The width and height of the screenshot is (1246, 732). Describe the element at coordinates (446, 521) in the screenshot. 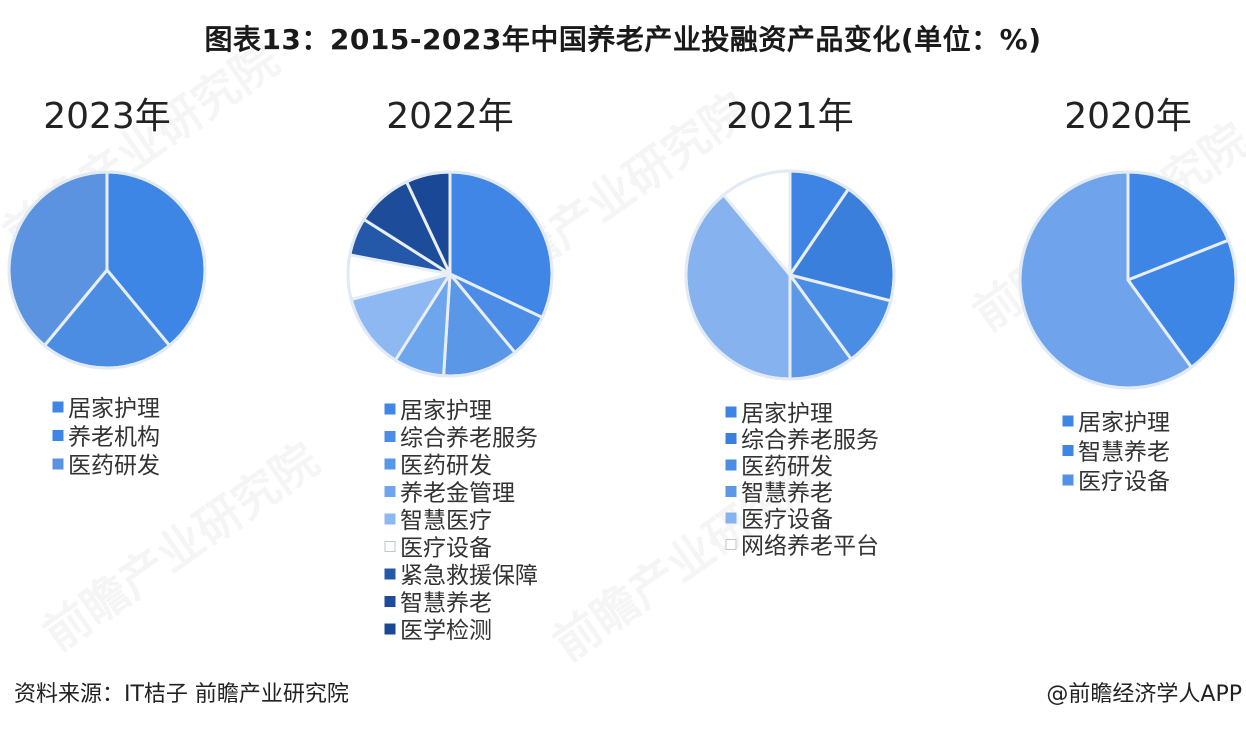

I see `legend-label: 智慧医疗` at that location.